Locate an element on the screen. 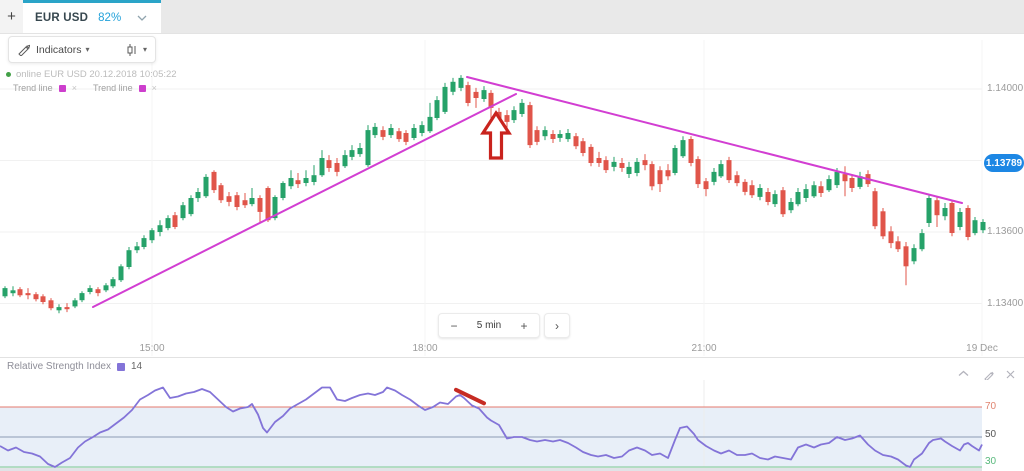  drawings-legend: Trend line × Trend line × is located at coordinates (85, 88).